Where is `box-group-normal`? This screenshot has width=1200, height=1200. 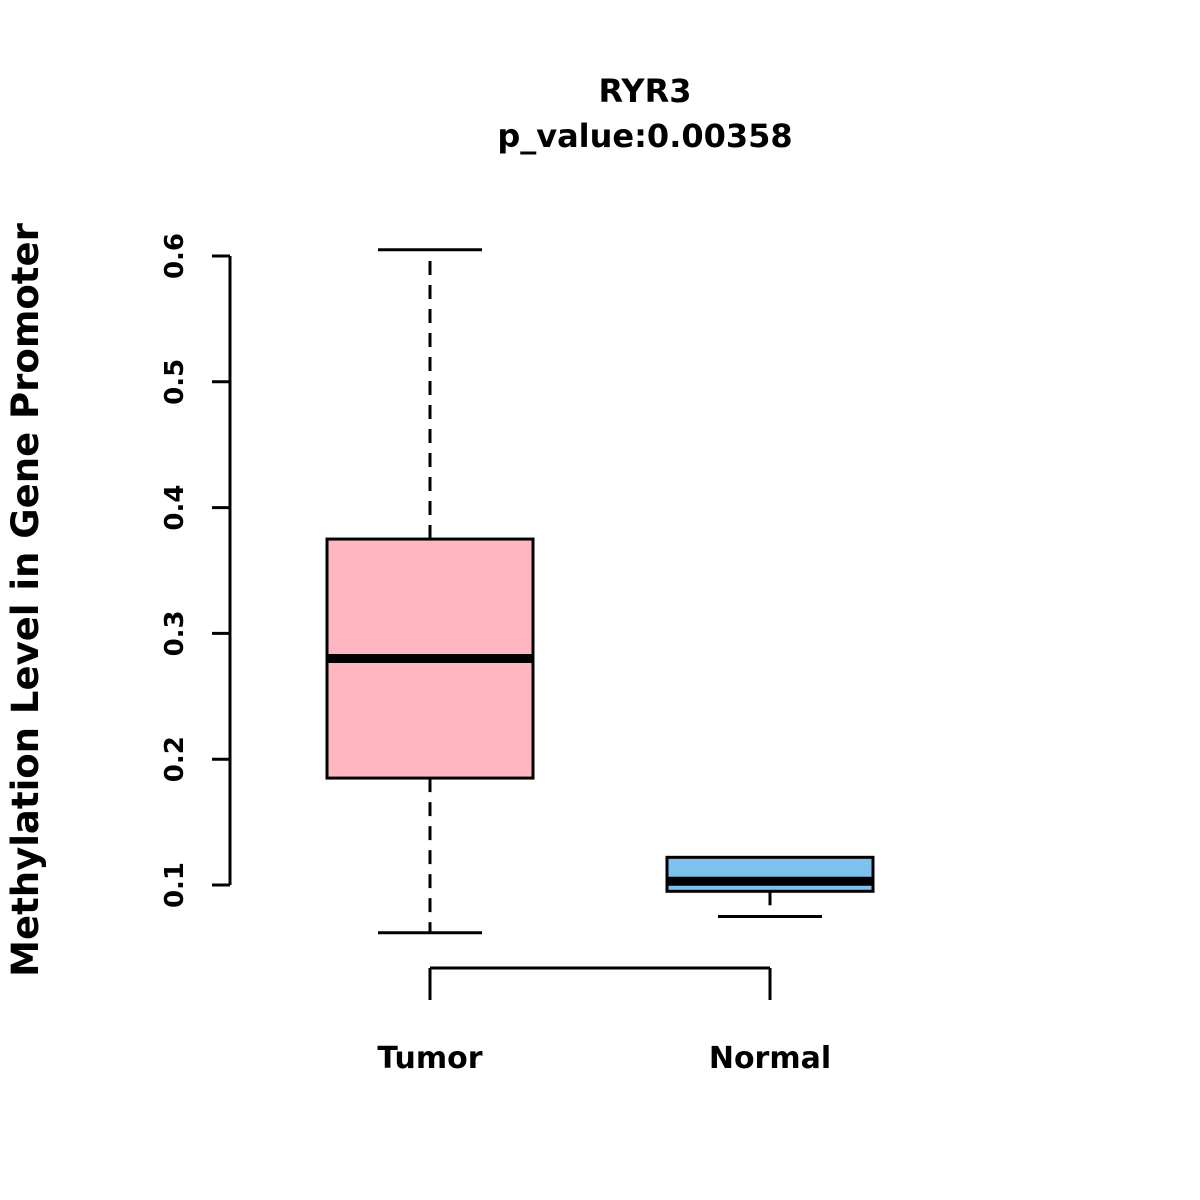 box-group-normal is located at coordinates (770, 886).